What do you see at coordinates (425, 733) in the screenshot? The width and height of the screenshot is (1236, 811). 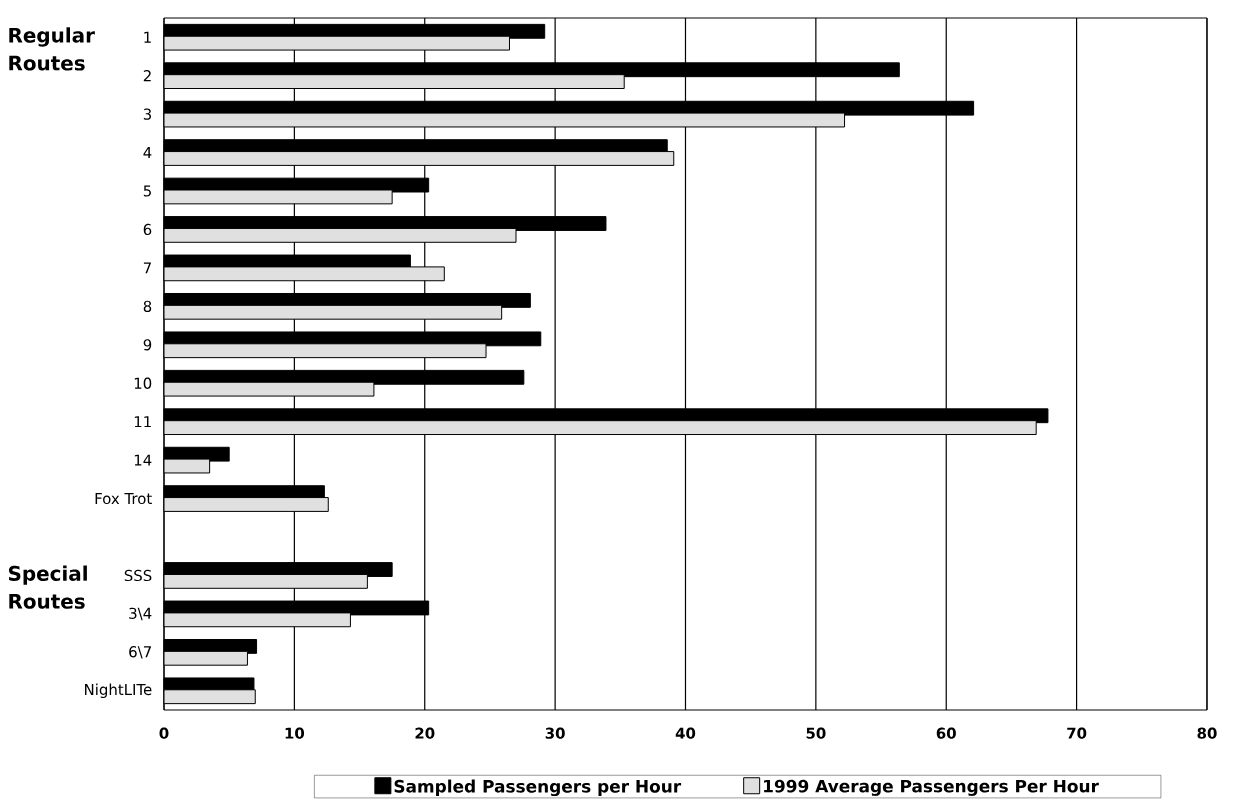 I see `x-tick-label: 20` at bounding box center [425, 733].